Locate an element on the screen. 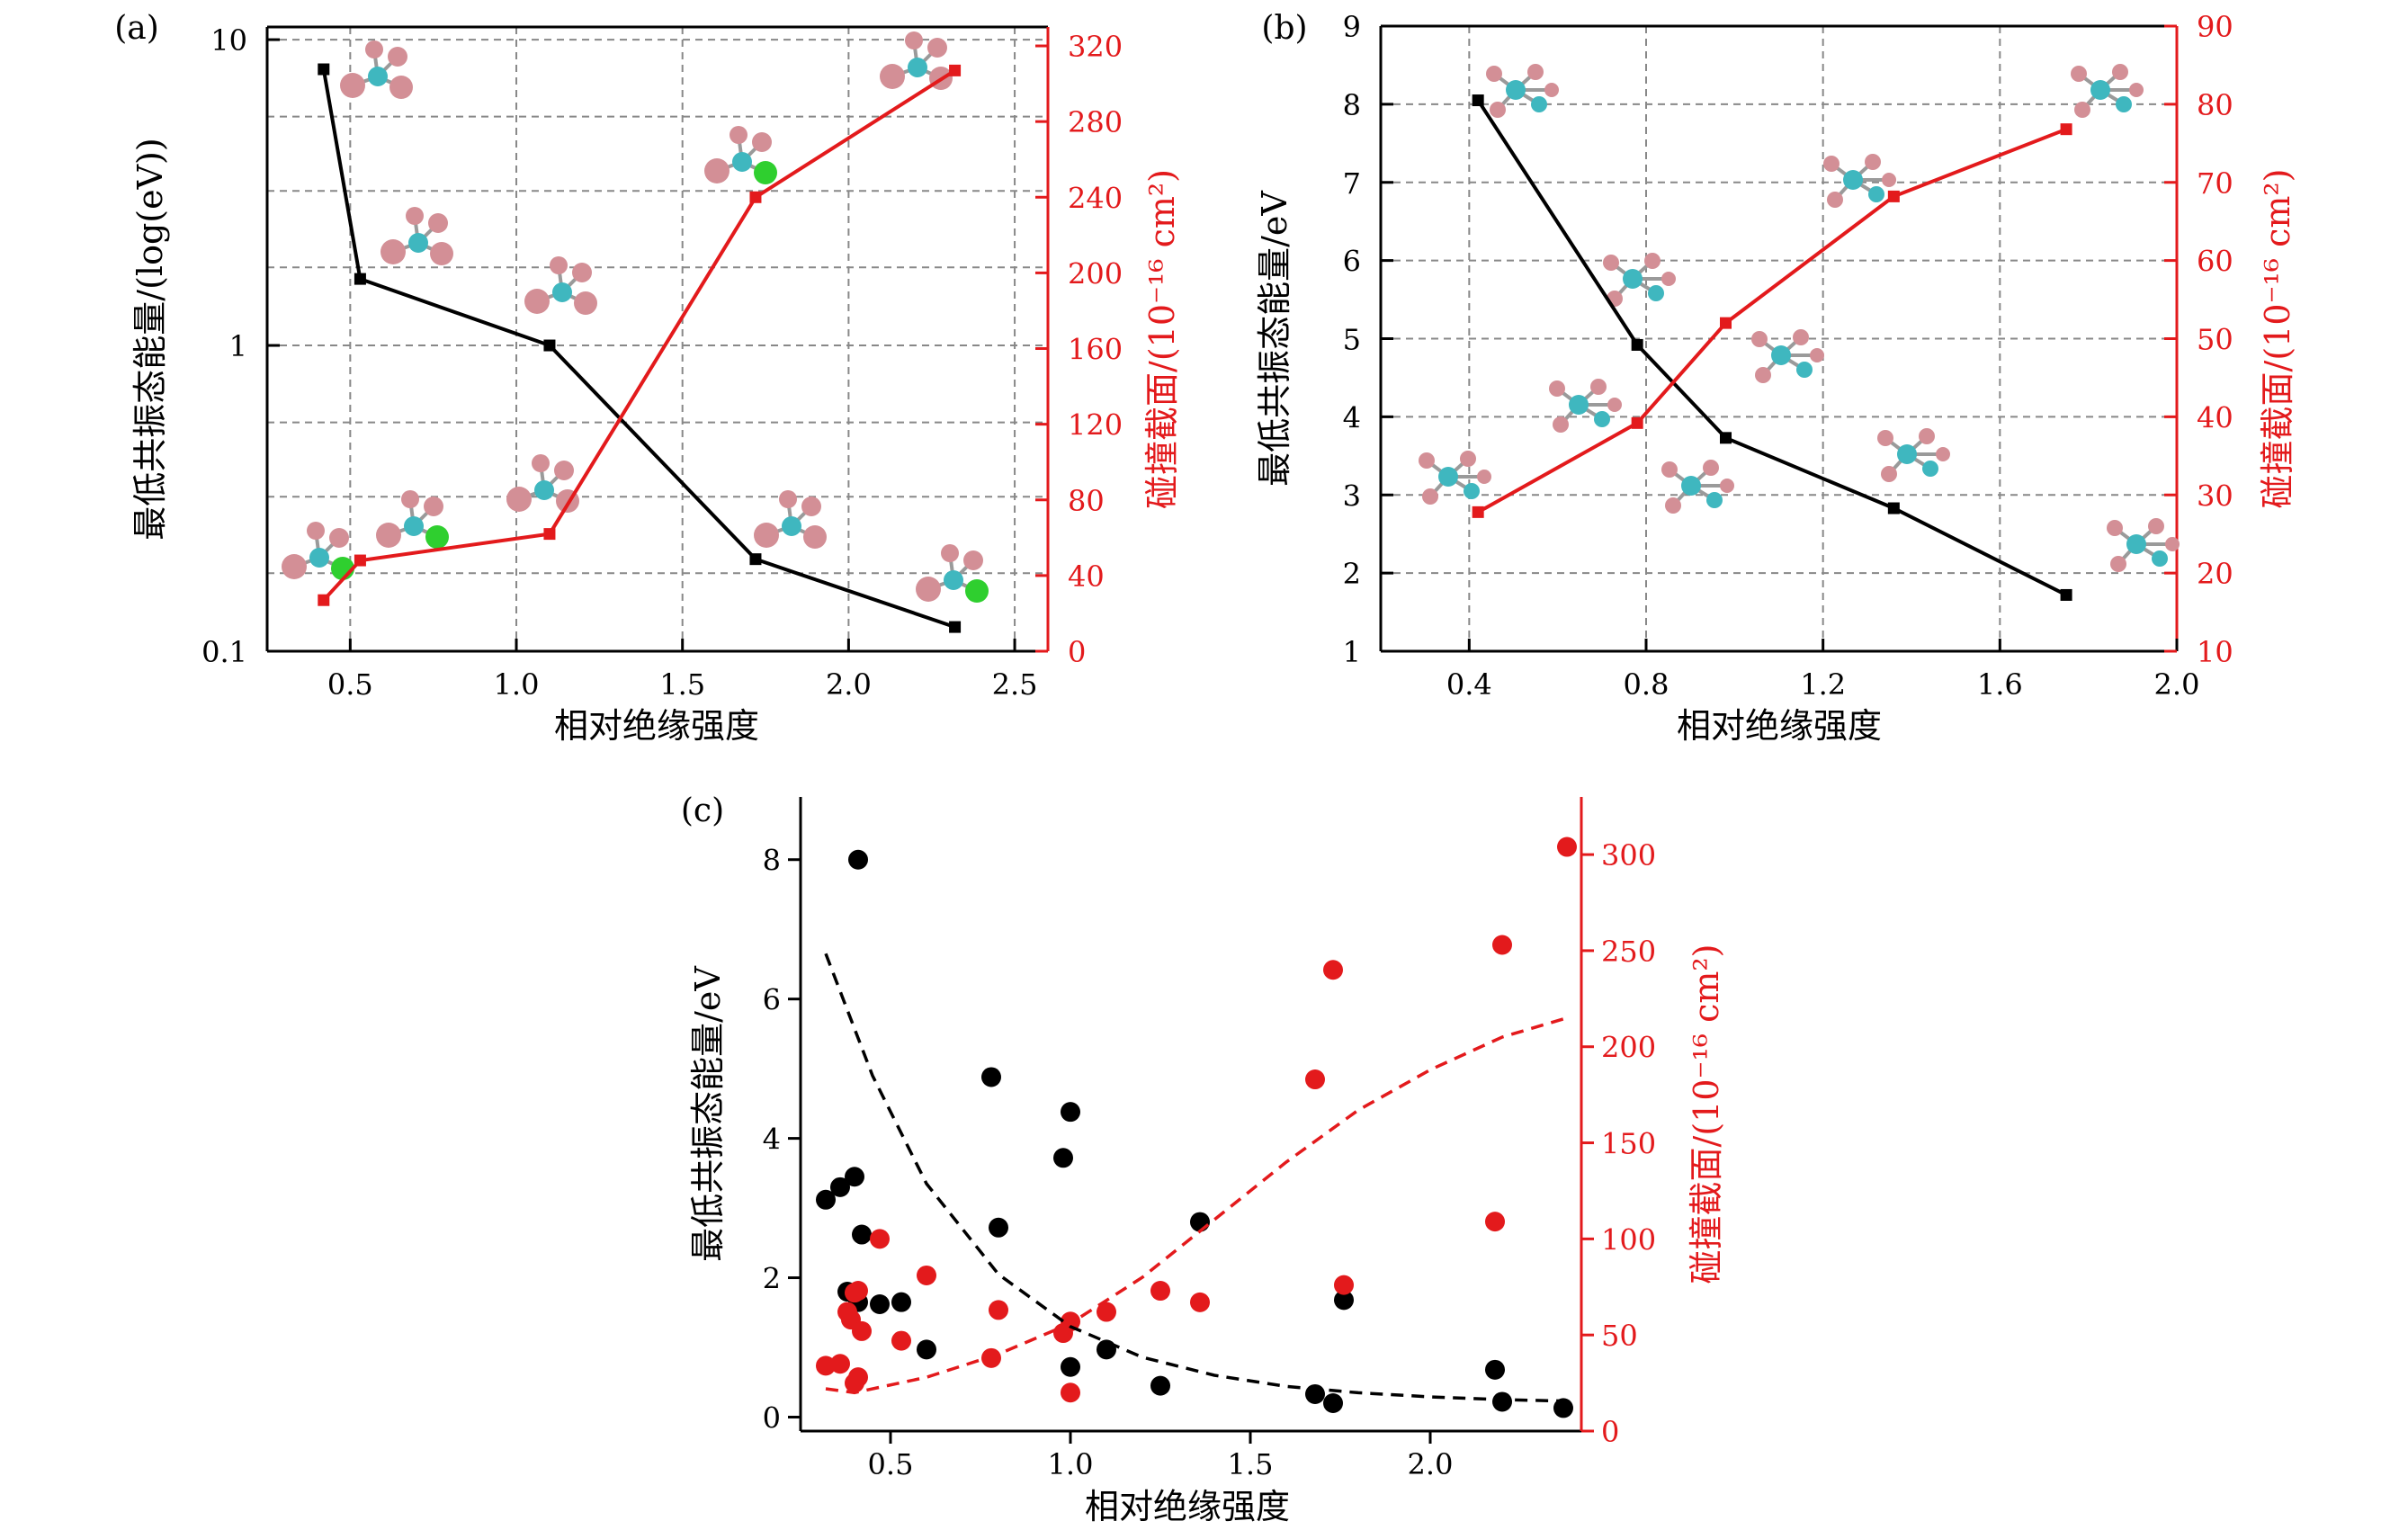 The image size is (2408, 1530). left-tick-label: 7 is located at coordinates (1352, 183).